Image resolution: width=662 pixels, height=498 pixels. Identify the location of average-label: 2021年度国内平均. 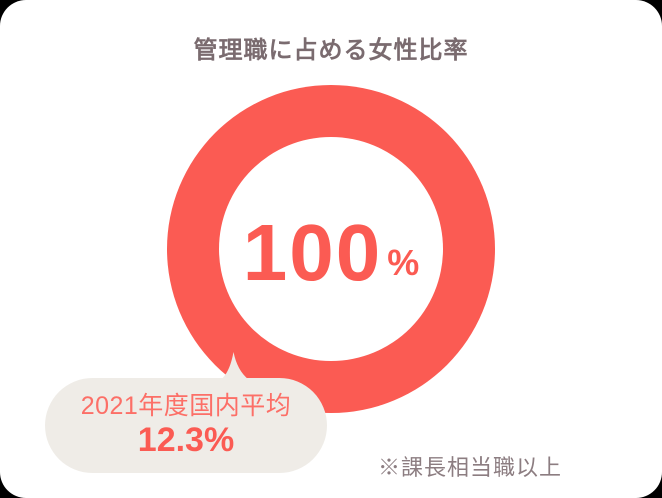
(186, 405).